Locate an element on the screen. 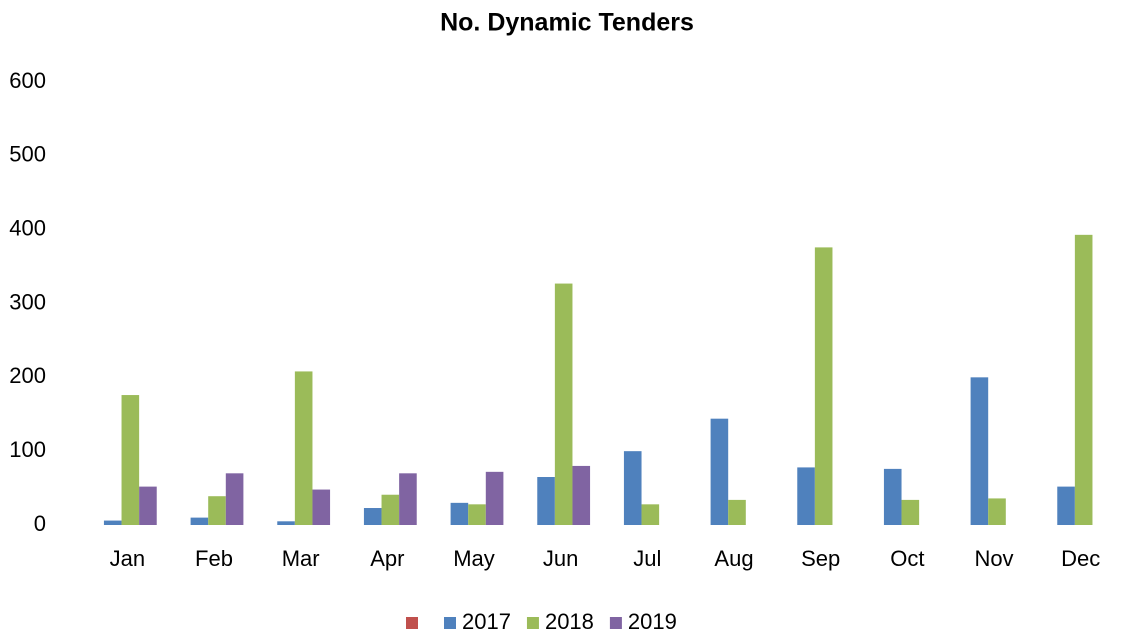  y-tick-label: 600 is located at coordinates (27, 80).